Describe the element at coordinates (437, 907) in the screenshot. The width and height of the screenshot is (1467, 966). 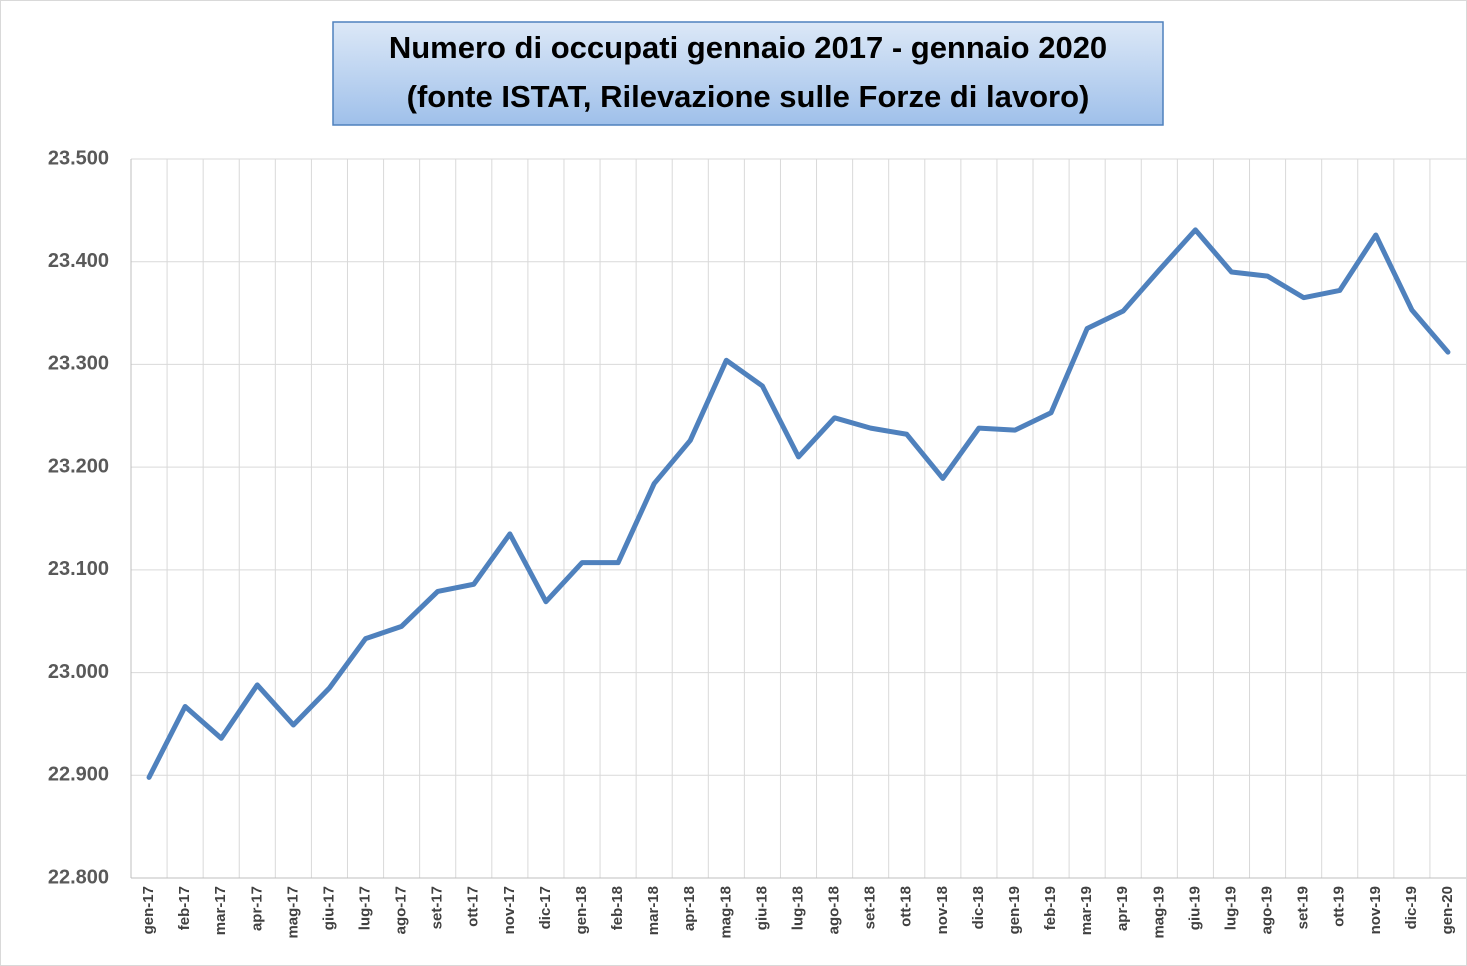
I see `x-tick-label: set-17` at that location.